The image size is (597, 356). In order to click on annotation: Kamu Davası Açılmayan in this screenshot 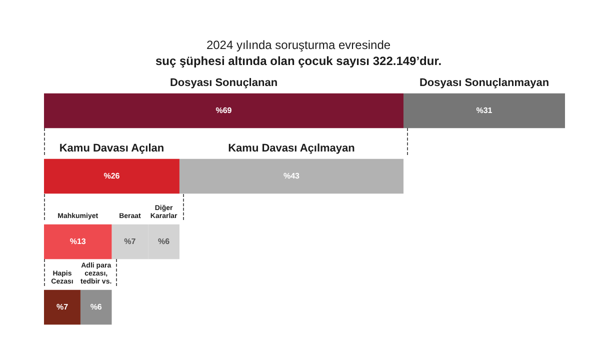, I will do `click(292, 148)`.